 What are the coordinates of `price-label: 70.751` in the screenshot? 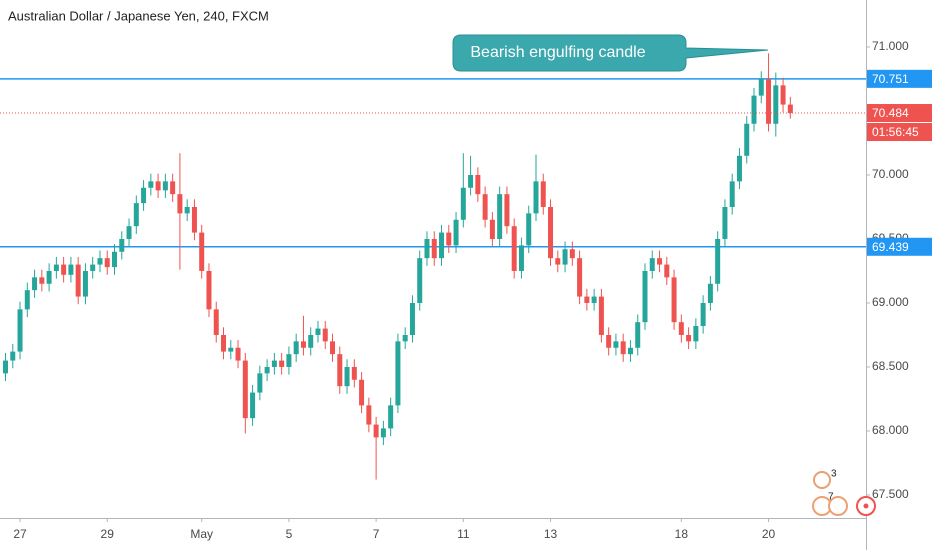 It's located at (890, 79).